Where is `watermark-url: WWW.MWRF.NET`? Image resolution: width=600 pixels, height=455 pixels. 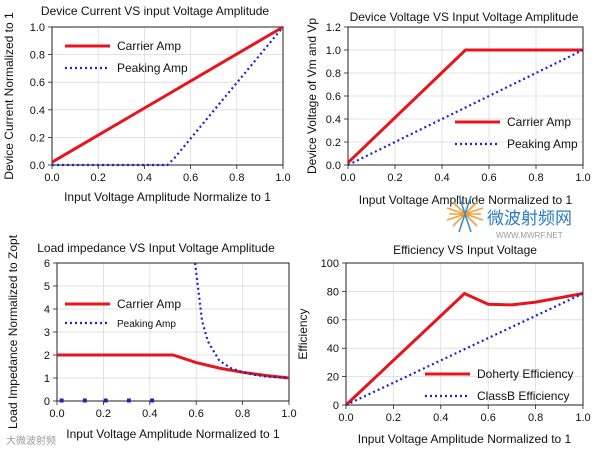 watermark-url: WWW.MWRF.NET is located at coordinates (529, 235).